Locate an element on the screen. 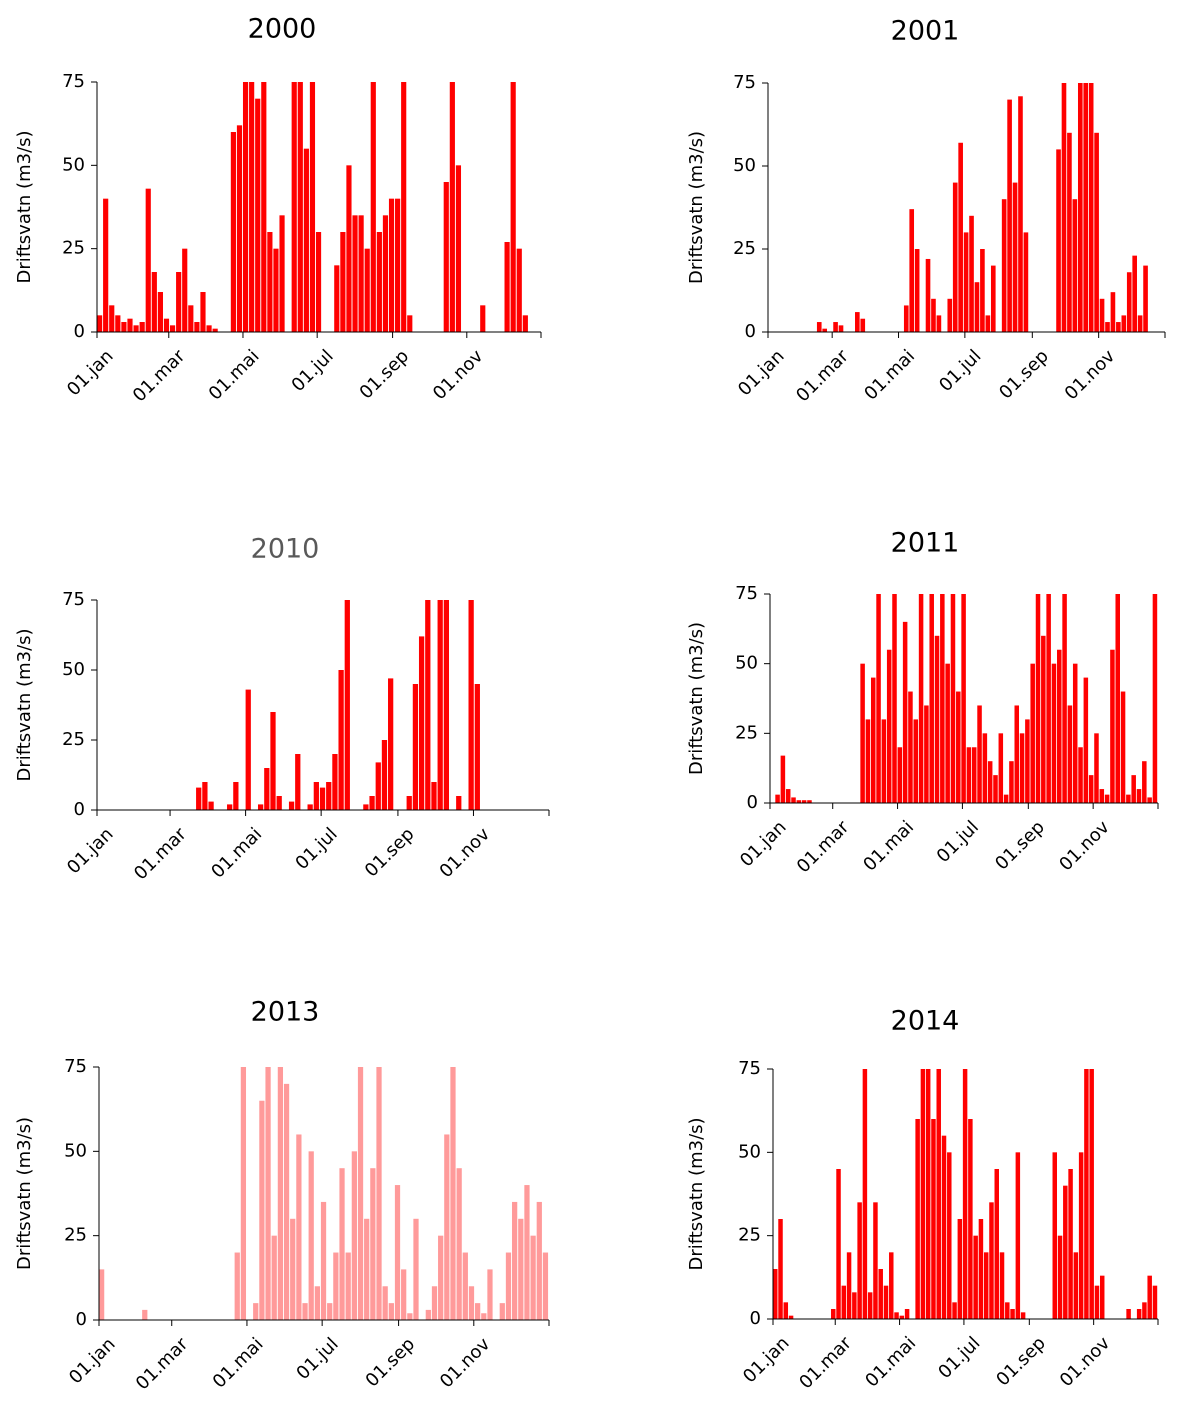 This screenshot has height=1409, width=1179. chart-title: 2000 is located at coordinates (282, 29).